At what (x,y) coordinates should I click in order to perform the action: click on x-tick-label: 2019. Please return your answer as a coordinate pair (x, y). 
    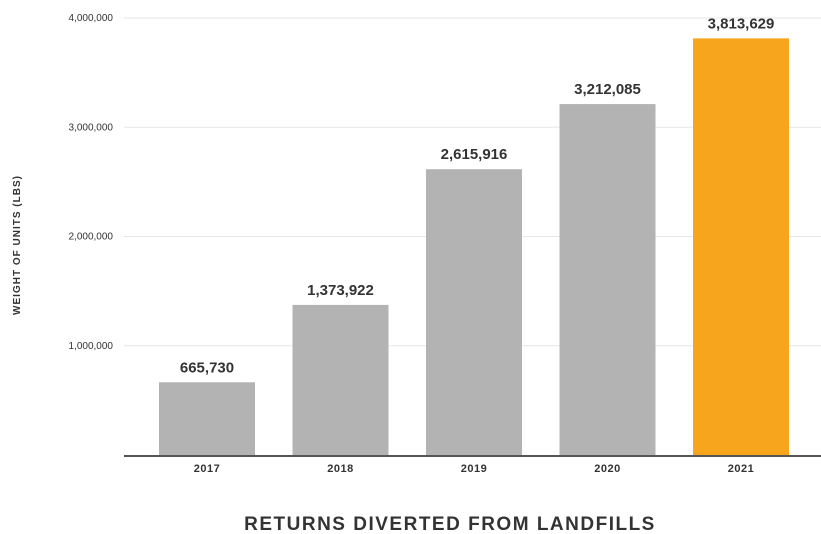
    Looking at the image, I should click on (474, 469).